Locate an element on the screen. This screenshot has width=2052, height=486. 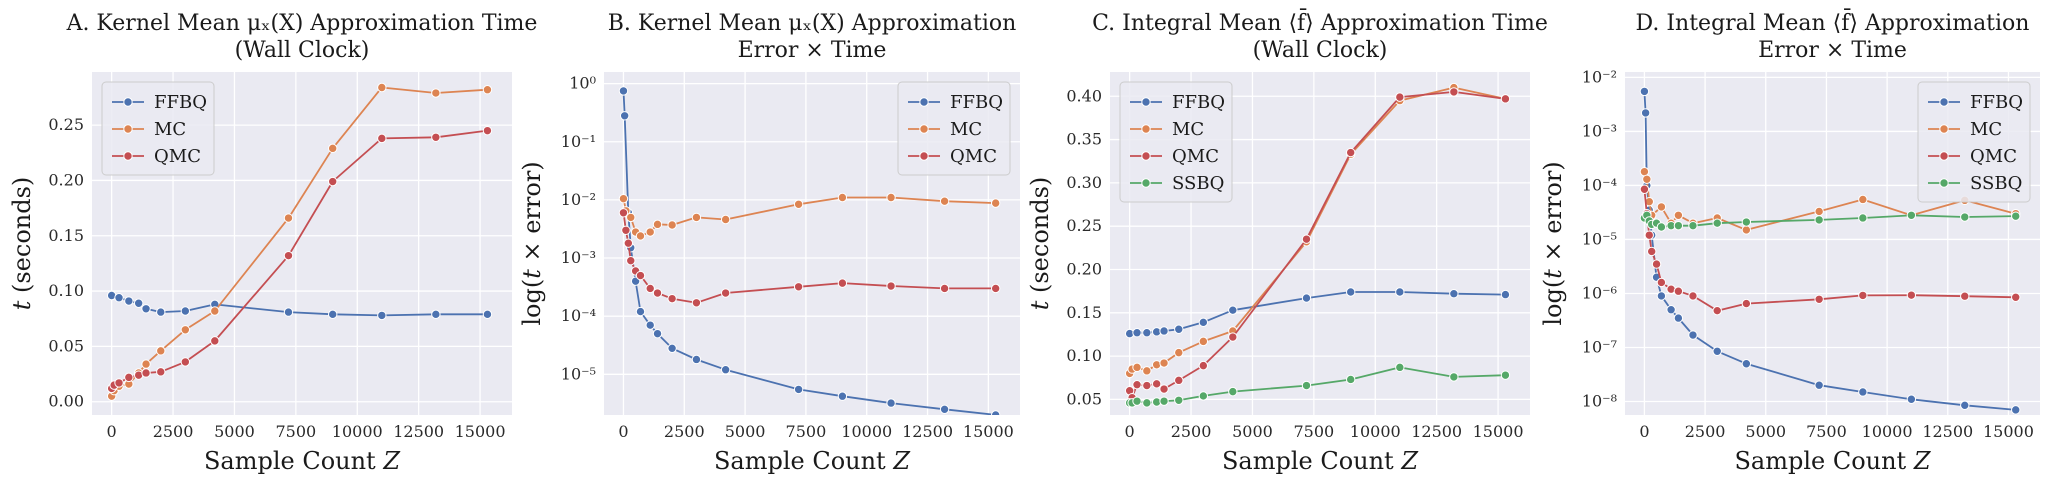
x-tick-label: 2500 is located at coordinates (1705, 431).